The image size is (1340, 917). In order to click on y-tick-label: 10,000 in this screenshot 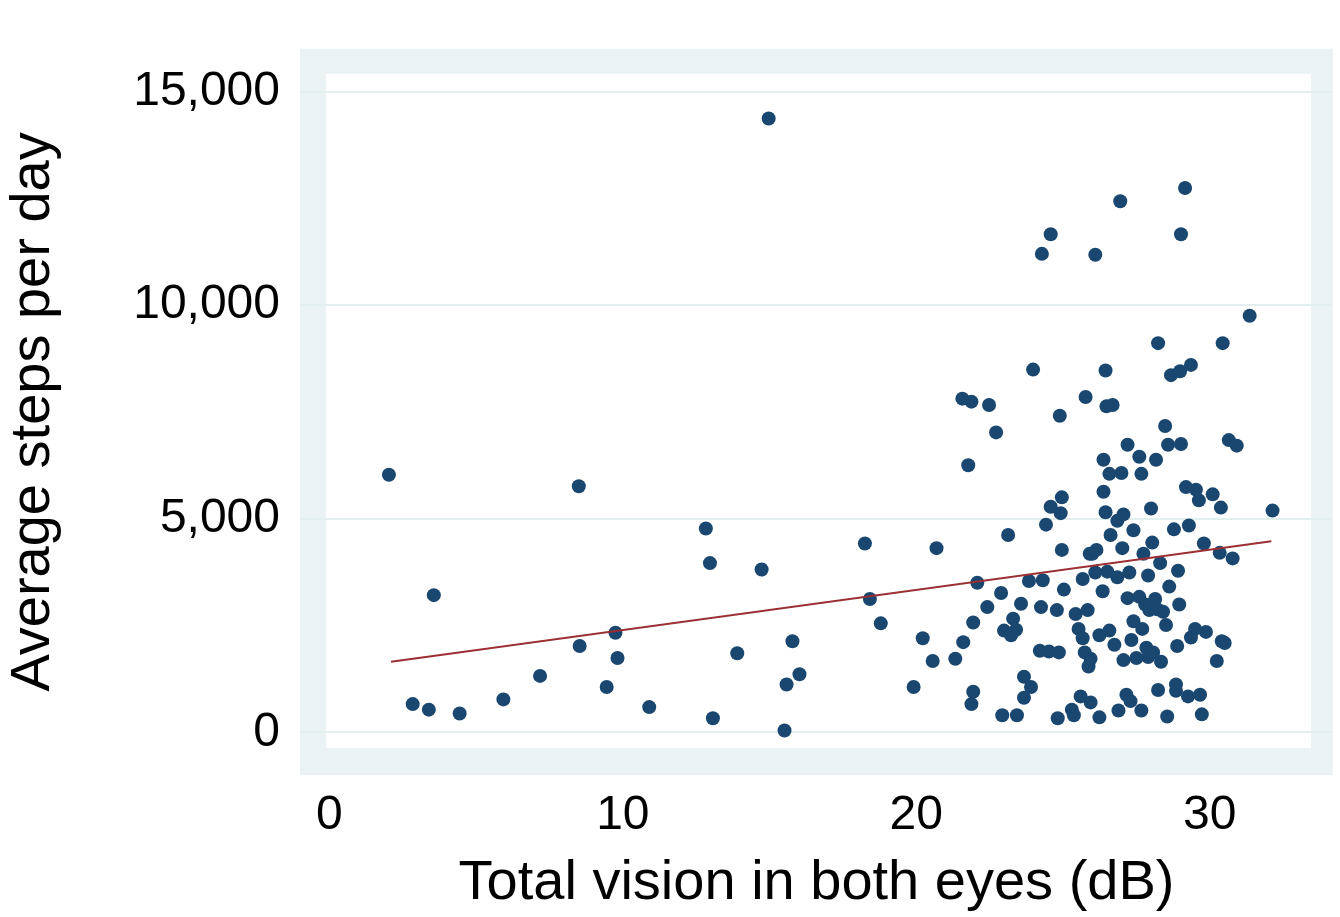, I will do `click(206, 302)`.